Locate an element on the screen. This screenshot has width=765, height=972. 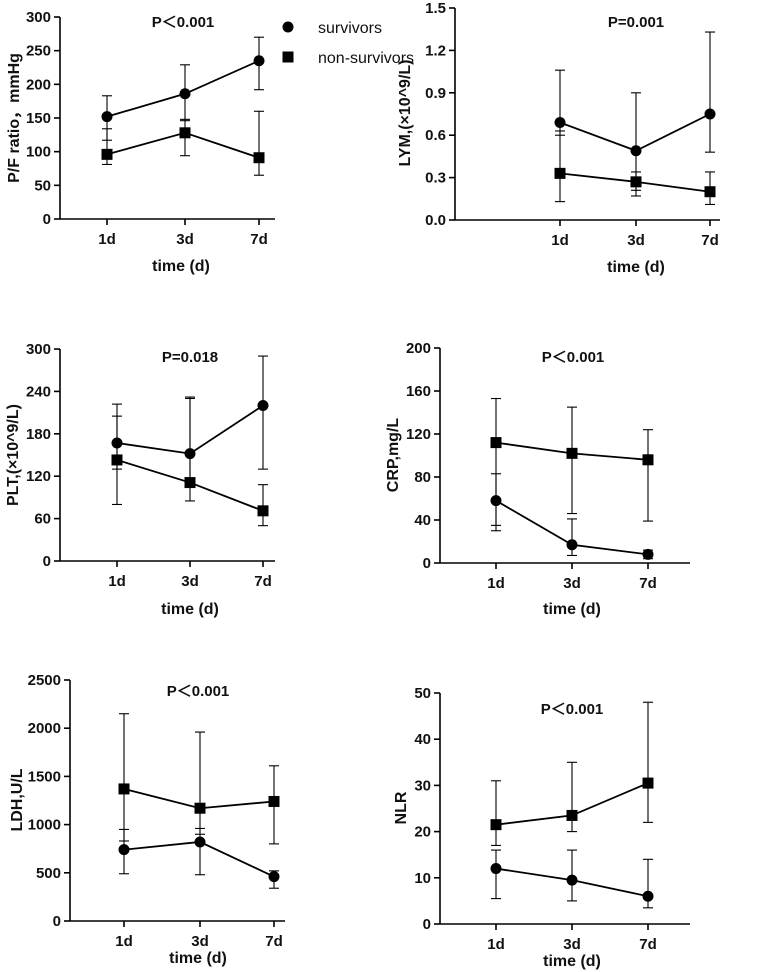
y-tick-label: 0.6 is located at coordinates (435, 135).